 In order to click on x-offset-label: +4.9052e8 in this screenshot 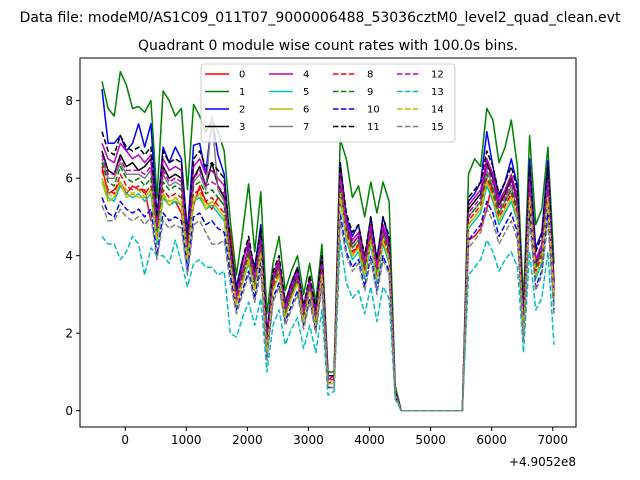, I will do `click(542, 462)`.